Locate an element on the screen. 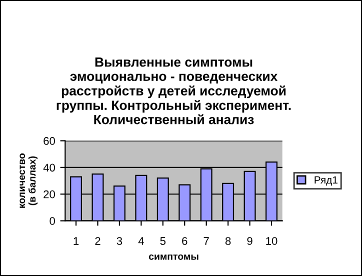 The width and height of the screenshot is (362, 276). x-tick-label: 3 is located at coordinates (119, 241).